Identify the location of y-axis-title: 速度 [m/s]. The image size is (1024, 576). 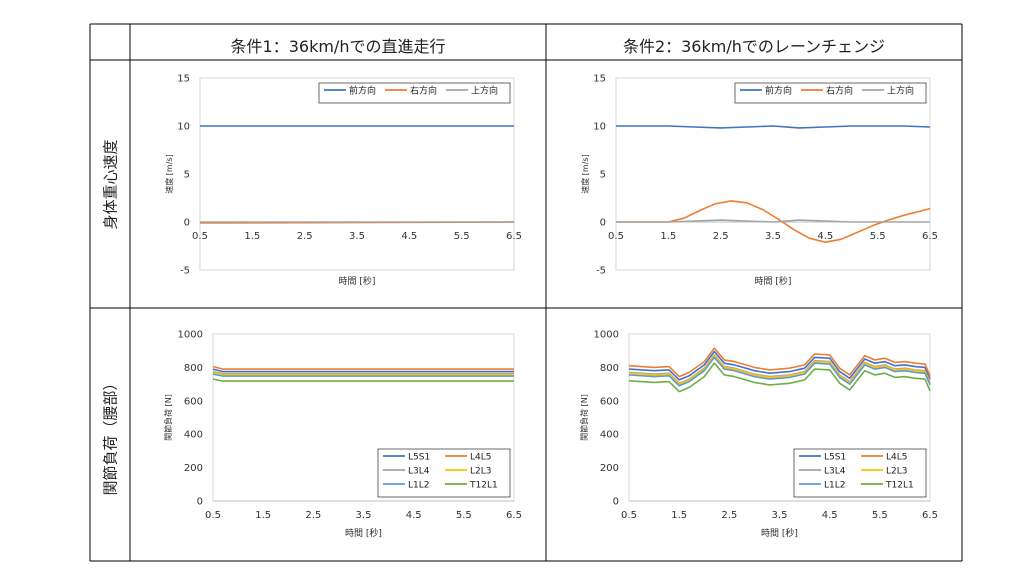
(585, 173).